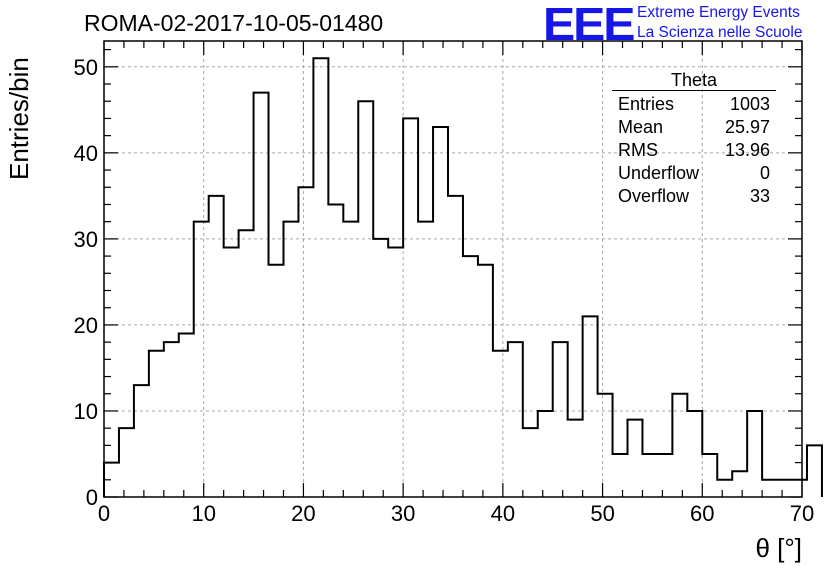 The height and width of the screenshot is (572, 836). What do you see at coordinates (802, 513) in the screenshot?
I see `x-tick-label: 70` at bounding box center [802, 513].